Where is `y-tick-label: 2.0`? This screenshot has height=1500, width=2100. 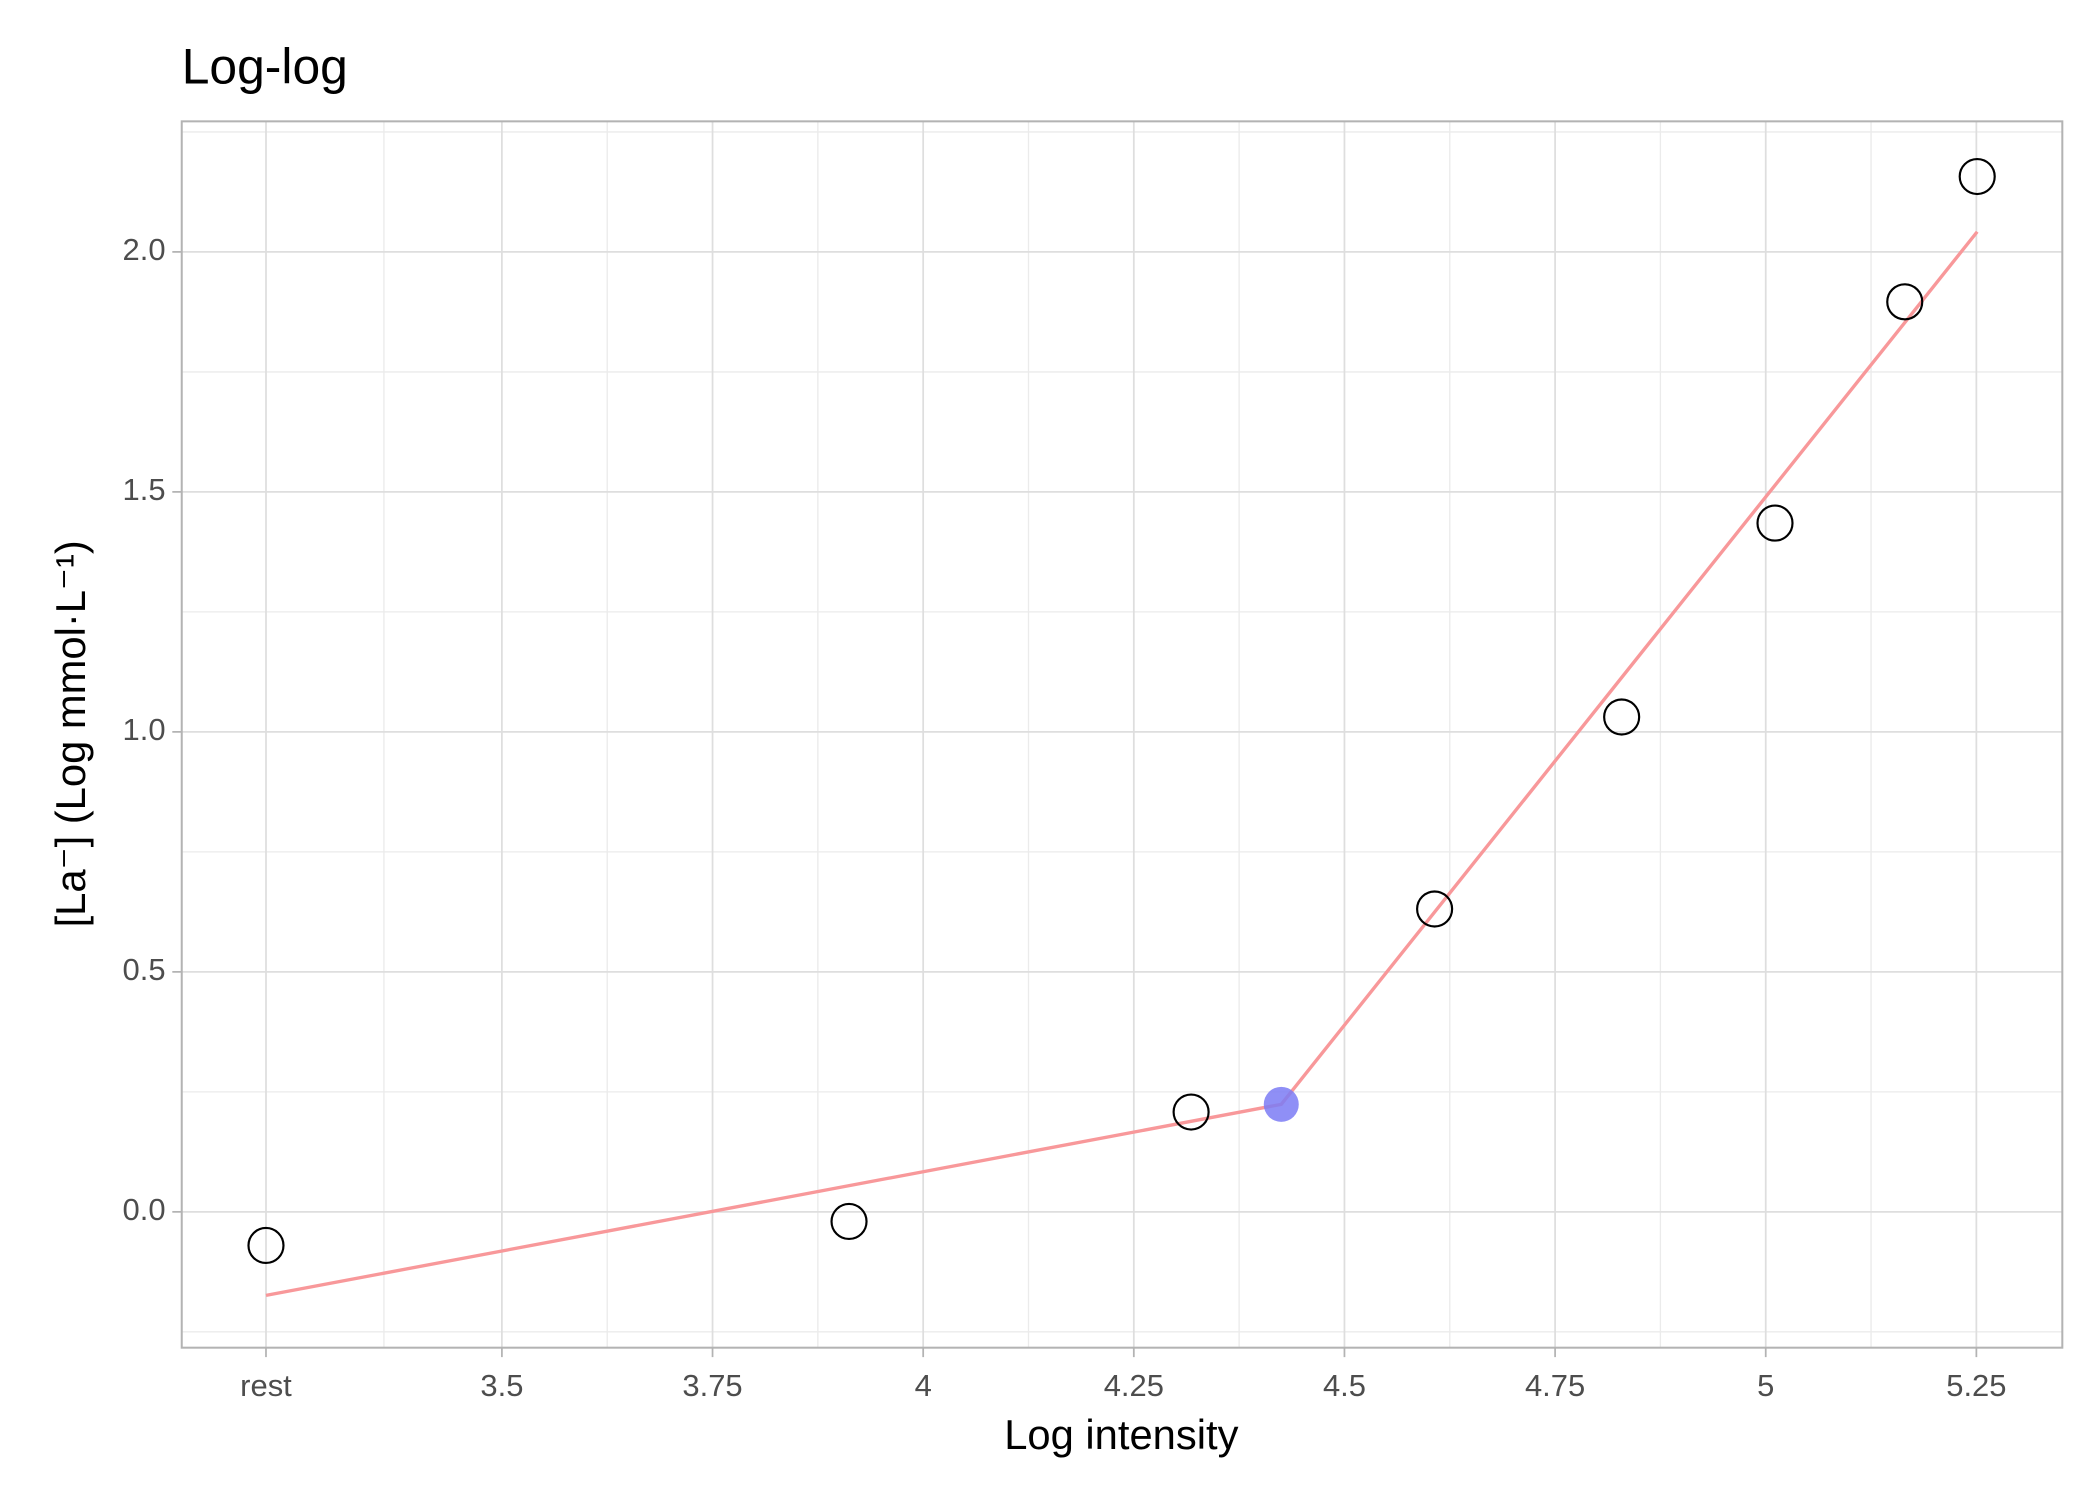 y-tick-label: 2.0 is located at coordinates (144, 249).